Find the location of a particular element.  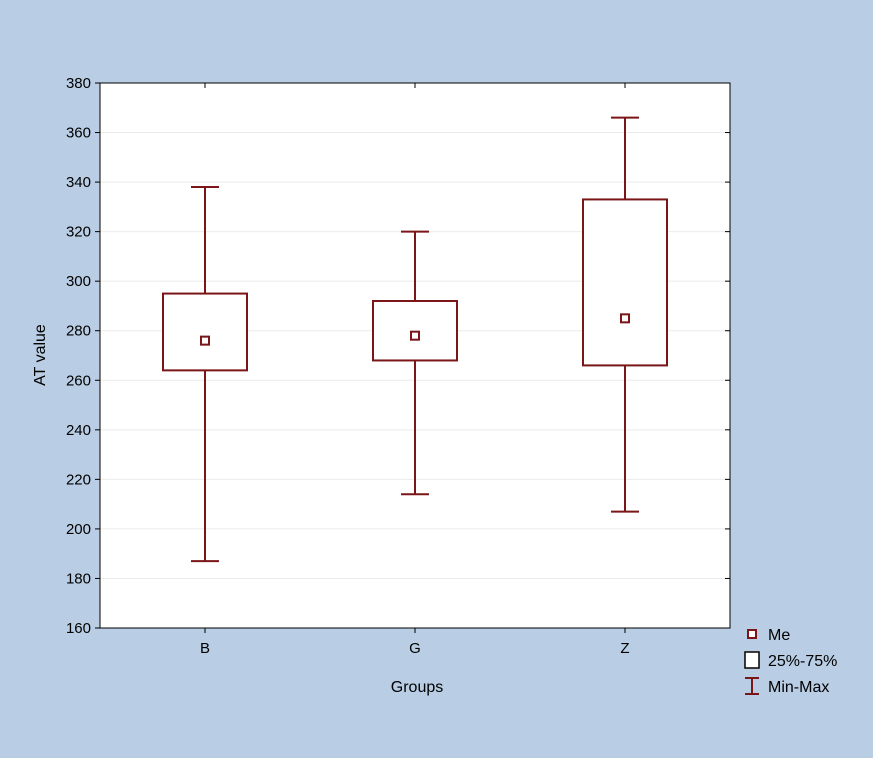

y-tick-label: 280 is located at coordinates (78, 331).